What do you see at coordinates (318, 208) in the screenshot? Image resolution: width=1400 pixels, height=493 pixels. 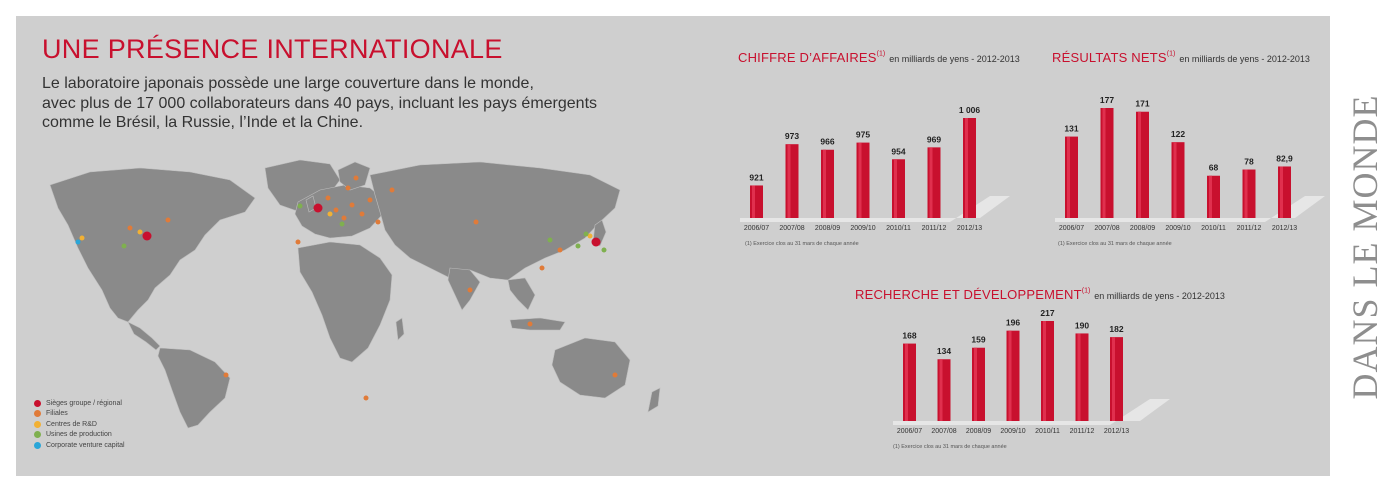 I see `hq-dot-europe` at bounding box center [318, 208].